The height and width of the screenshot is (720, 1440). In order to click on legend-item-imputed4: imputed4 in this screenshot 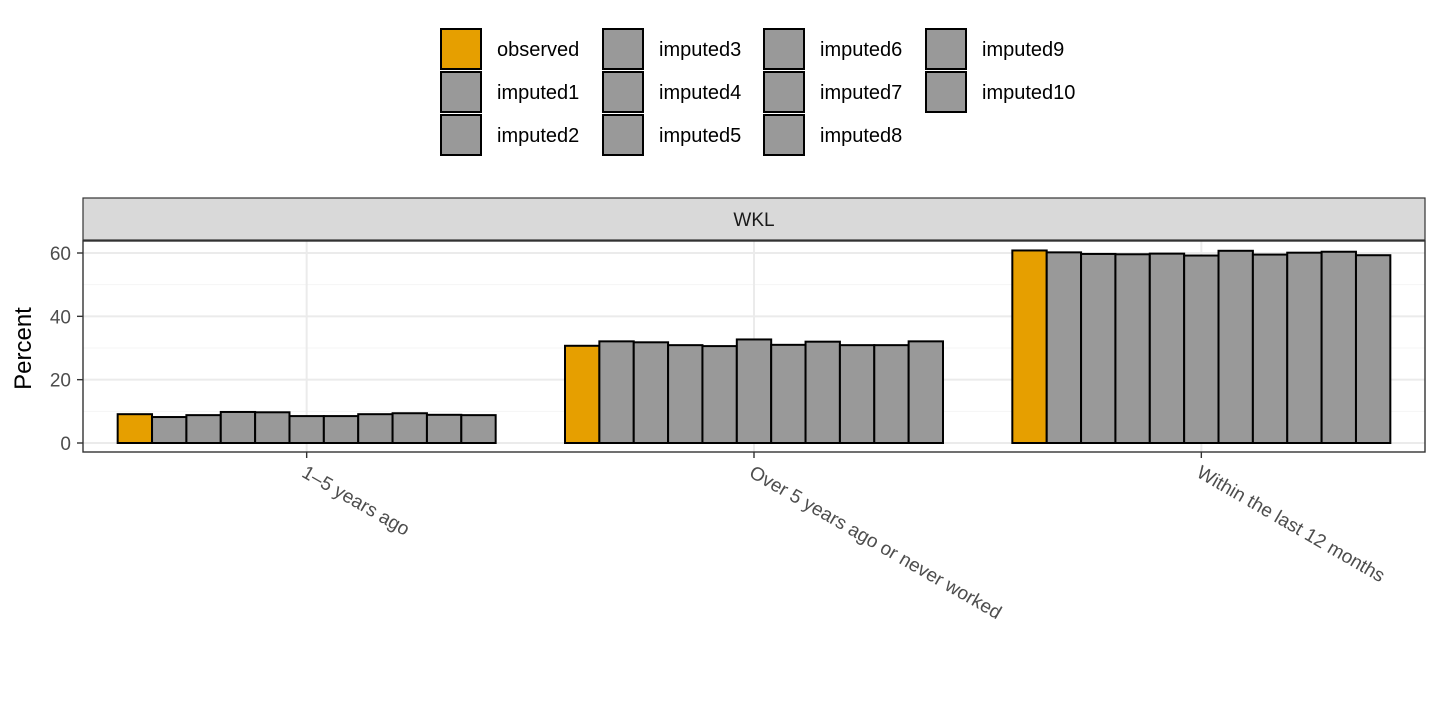, I will do `click(671, 92)`.